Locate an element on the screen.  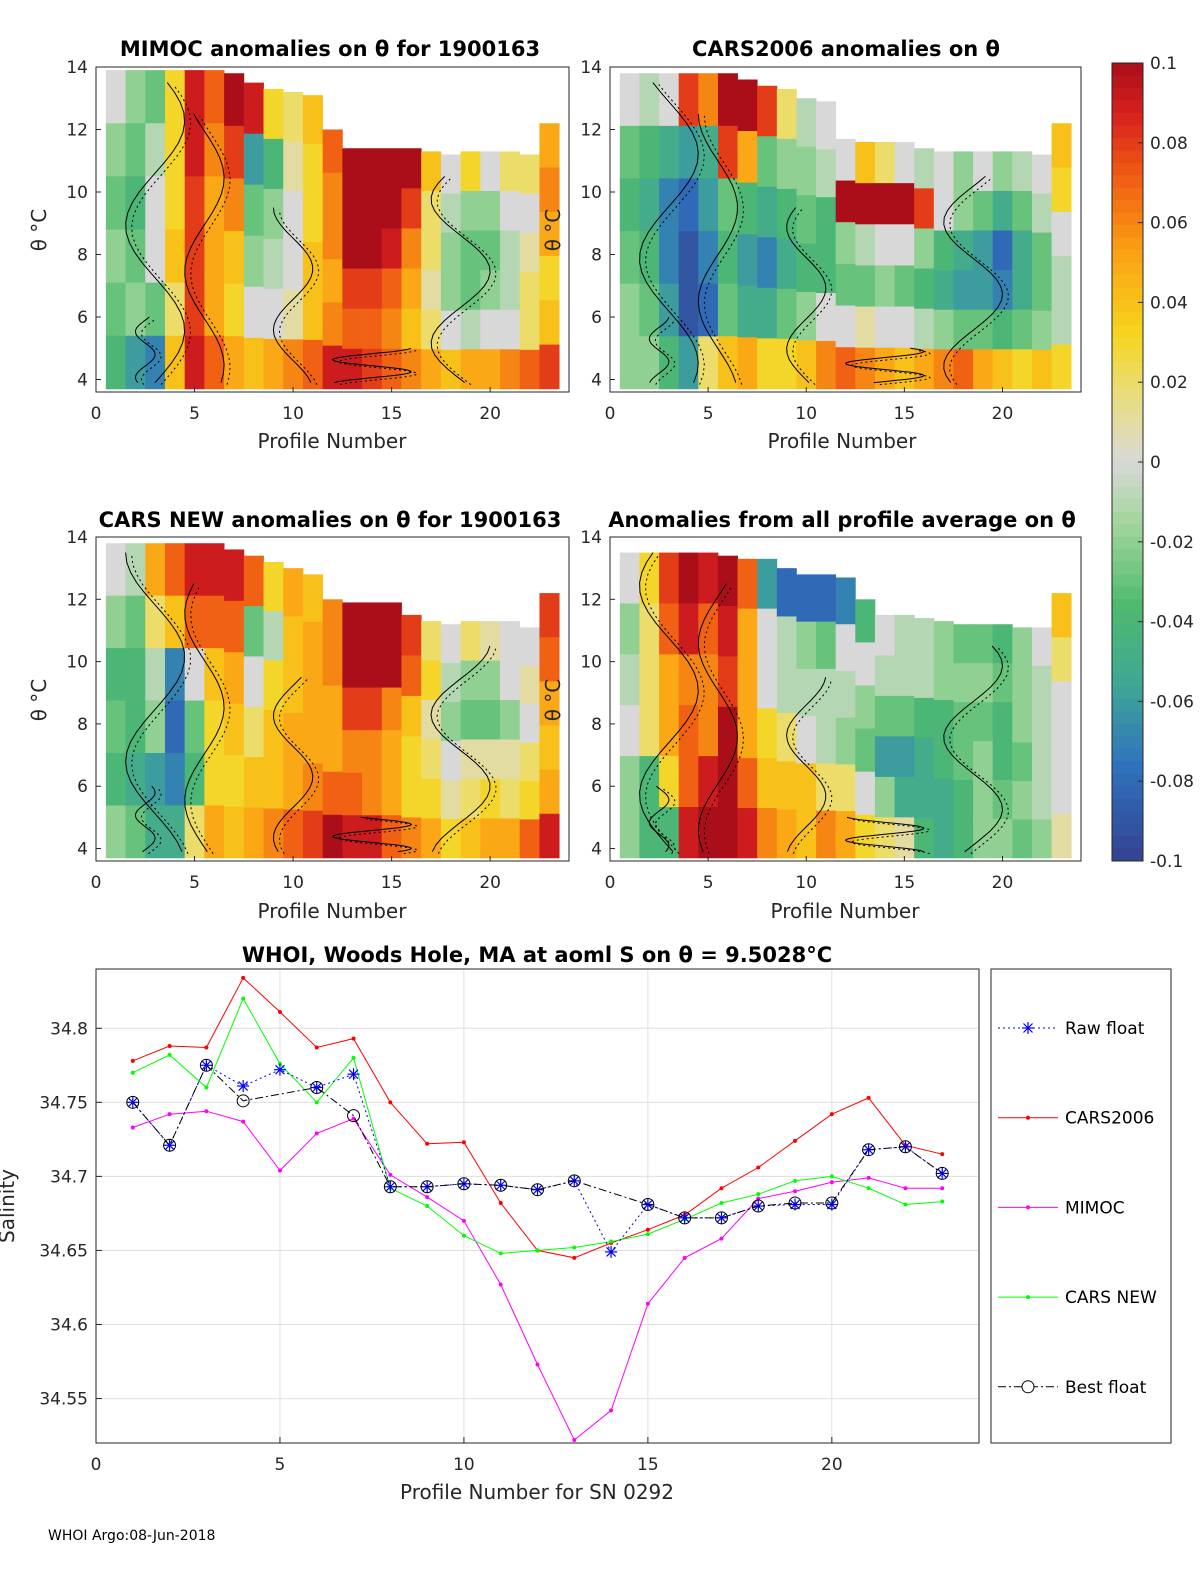
legend-label: CARS NEW is located at coordinates (1111, 1298).